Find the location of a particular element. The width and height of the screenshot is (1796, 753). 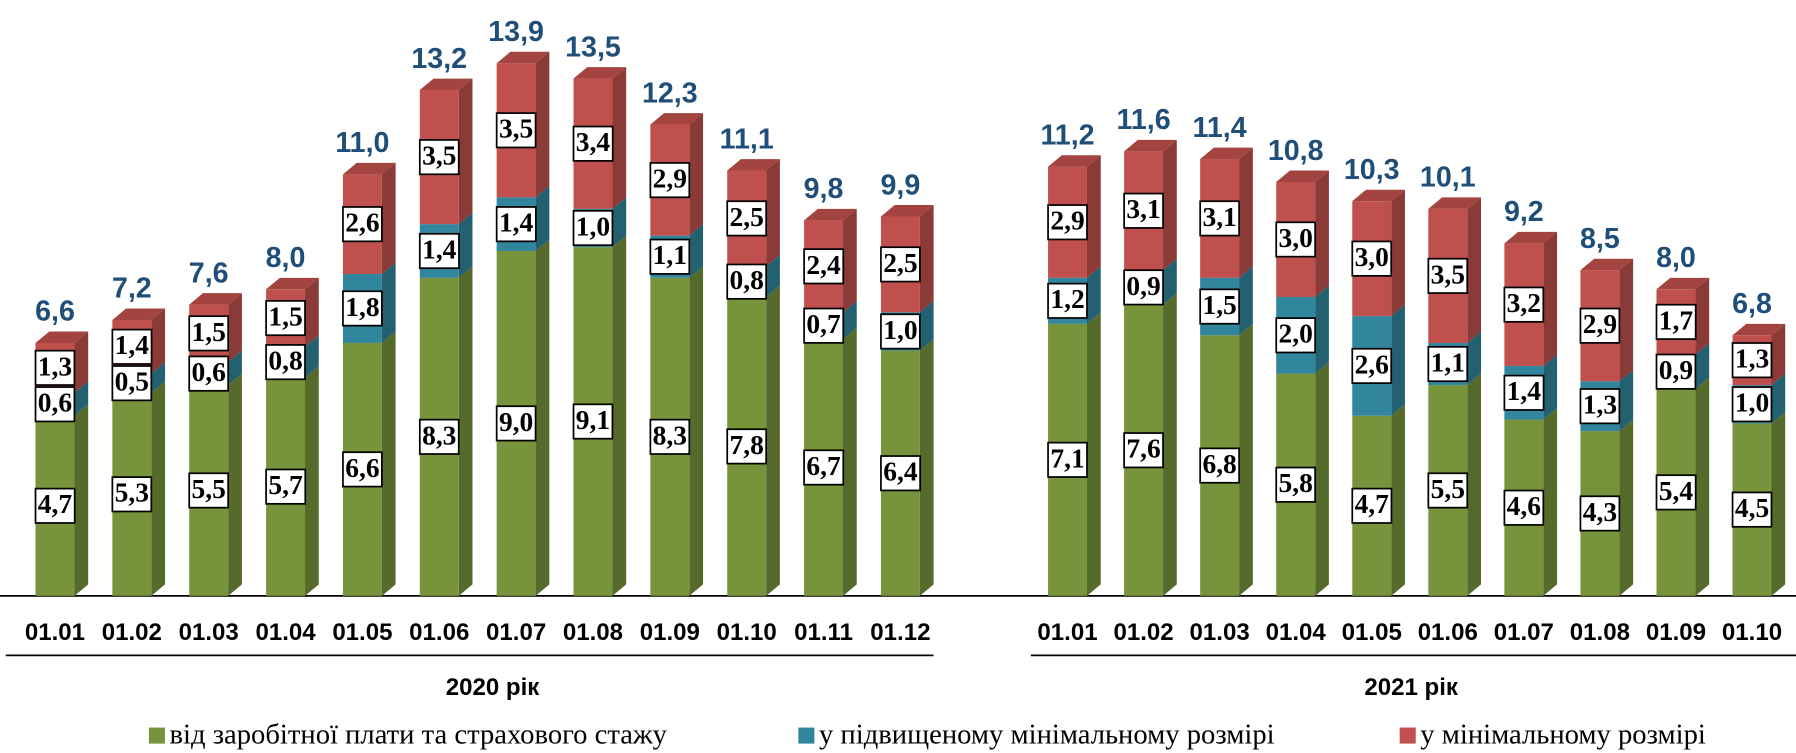

total-label: 13,5 is located at coordinates (593, 47).